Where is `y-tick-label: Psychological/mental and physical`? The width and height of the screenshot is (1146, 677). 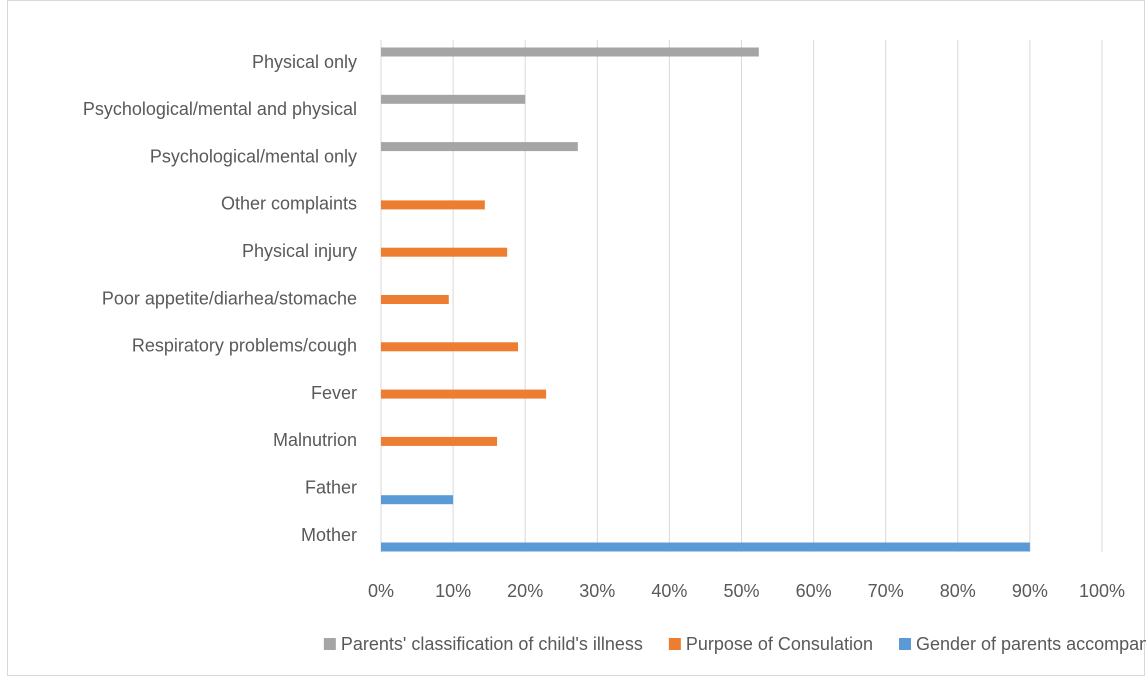
y-tick-label: Psychological/mental and physical is located at coordinates (220, 109).